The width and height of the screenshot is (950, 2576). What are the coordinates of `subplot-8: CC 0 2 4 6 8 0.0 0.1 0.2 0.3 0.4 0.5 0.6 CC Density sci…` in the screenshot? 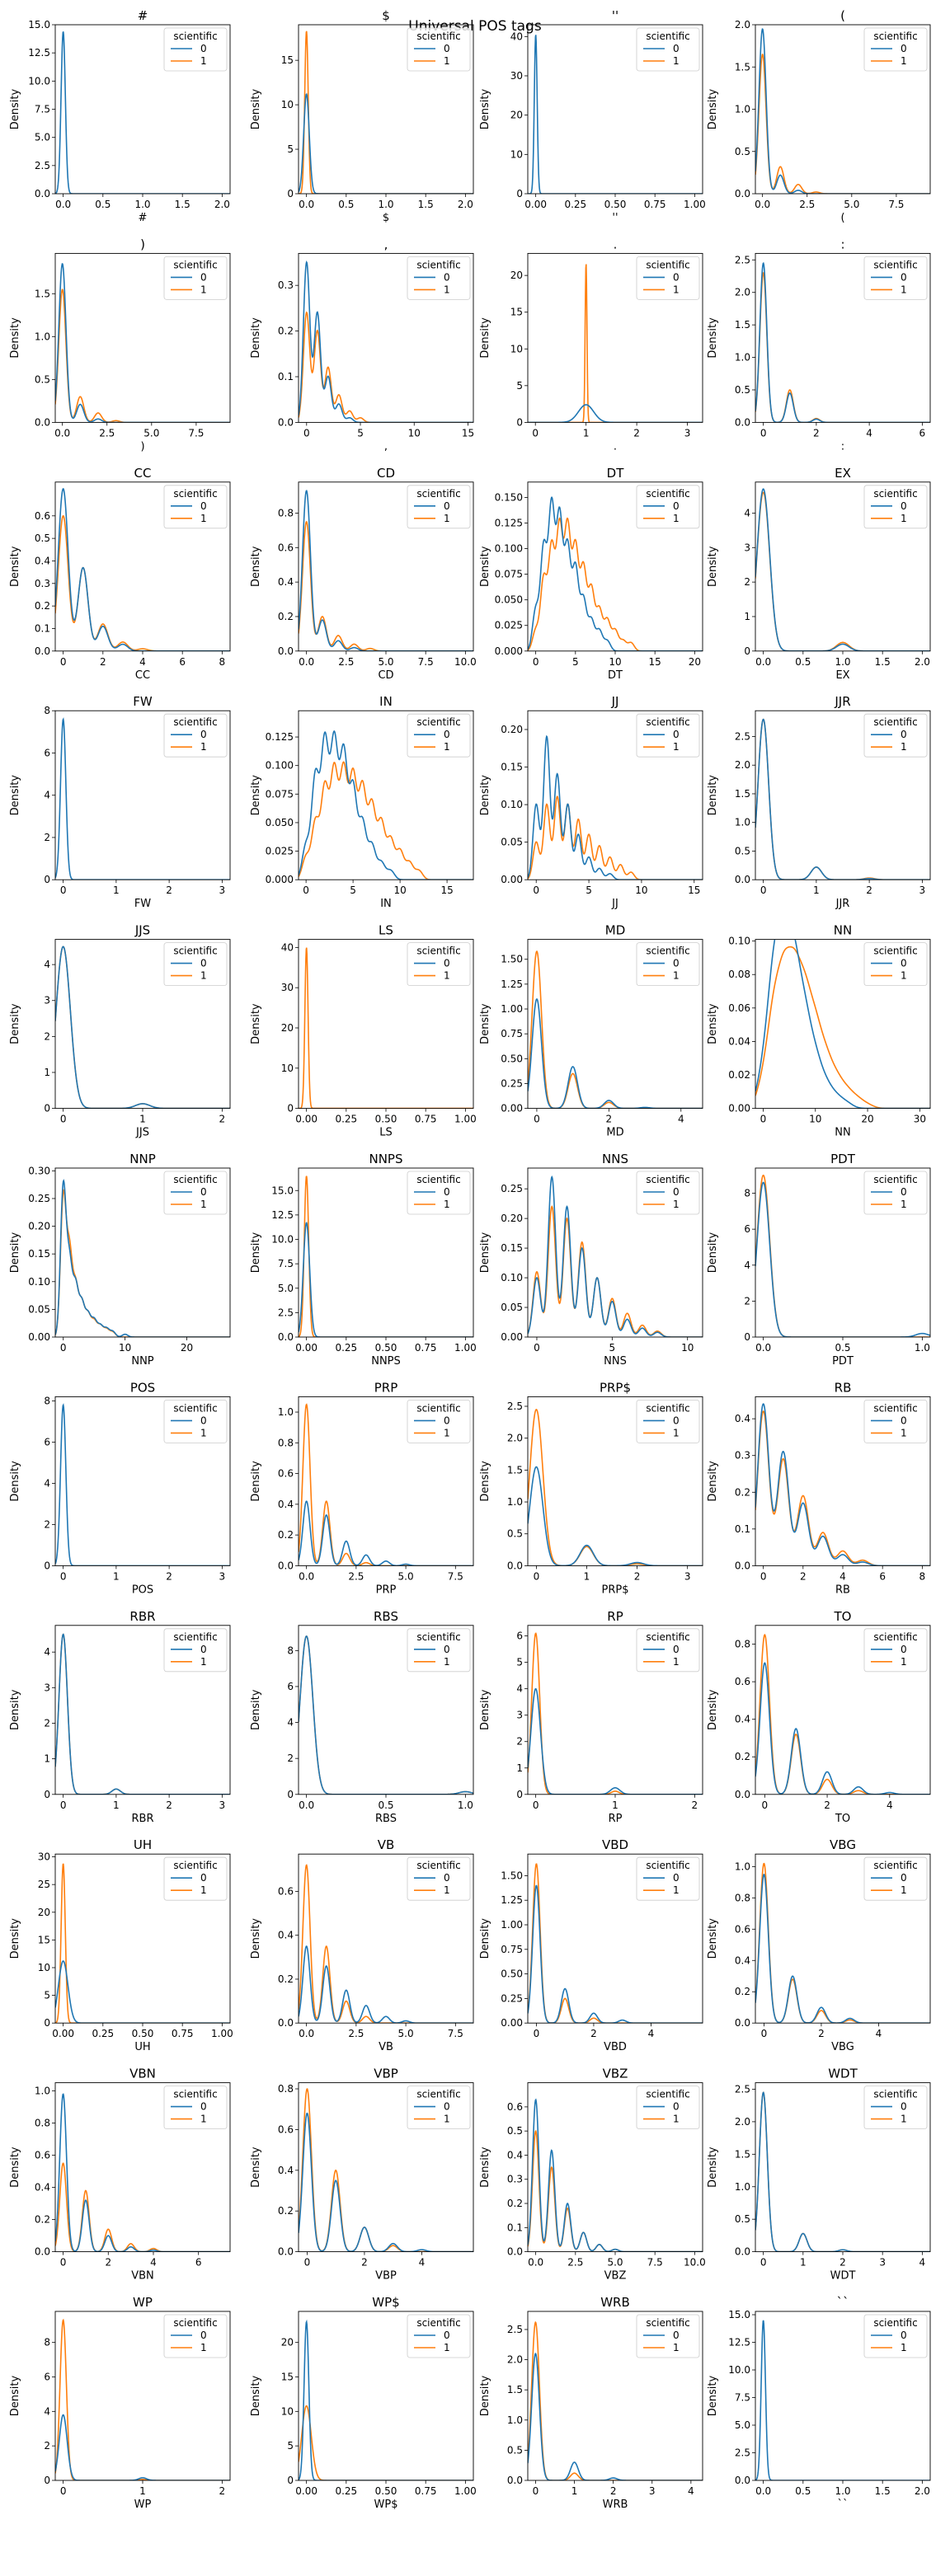 It's located at (120, 574).